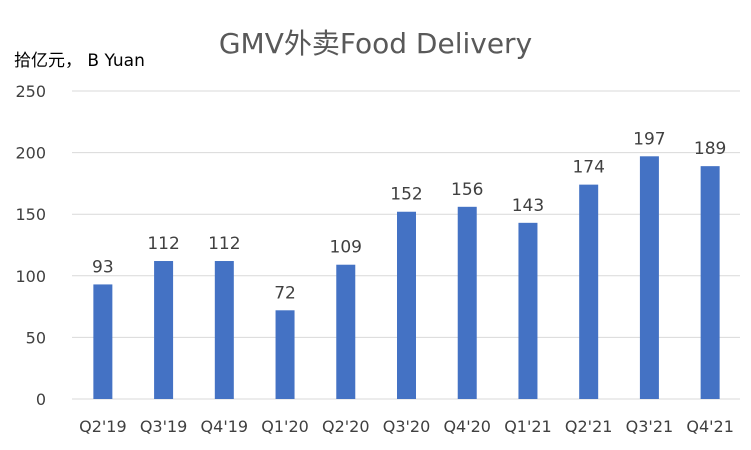 This screenshot has height=450, width=751. Describe the element at coordinates (30, 214) in the screenshot. I see `y-tick-label: 150` at that location.